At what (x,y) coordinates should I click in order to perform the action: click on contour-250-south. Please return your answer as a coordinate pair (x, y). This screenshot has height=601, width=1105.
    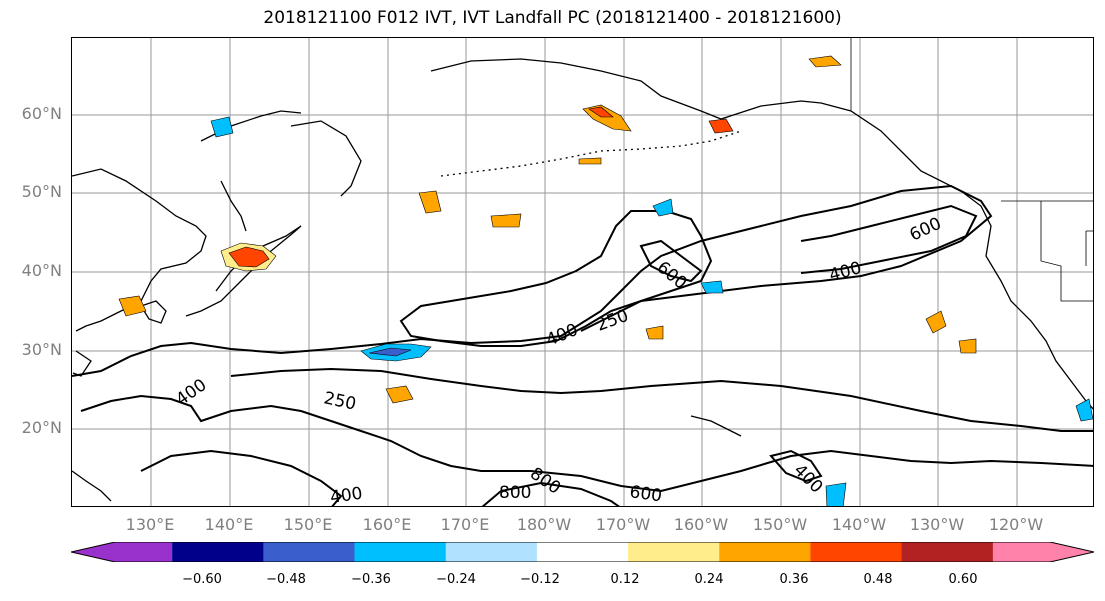
    Looking at the image, I should click on (661, 399).